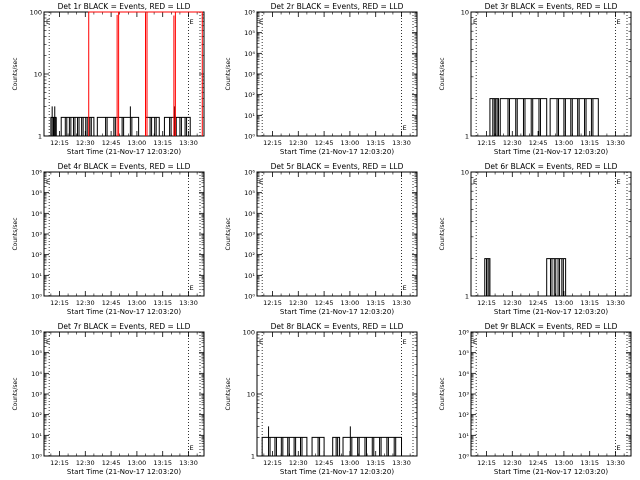  I want to click on panel-title: Det 2r BLACK = Events, RED = LLD, so click(337, 6).